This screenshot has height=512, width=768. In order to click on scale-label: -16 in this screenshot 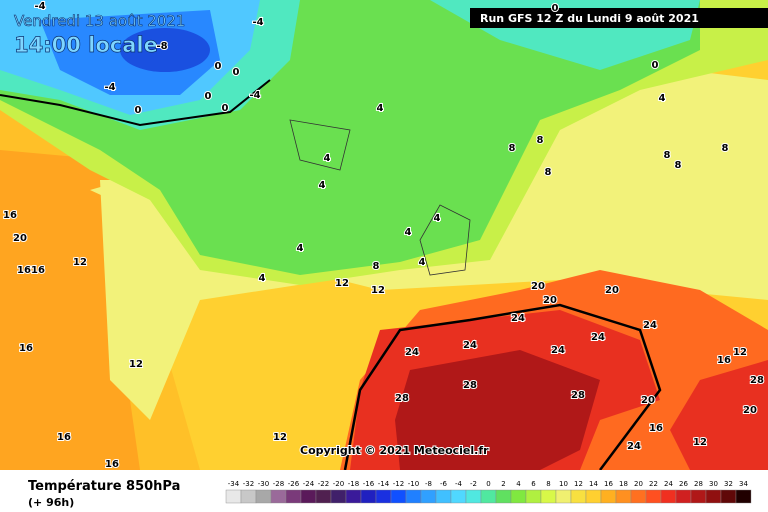, I will do `click(369, 484)`.